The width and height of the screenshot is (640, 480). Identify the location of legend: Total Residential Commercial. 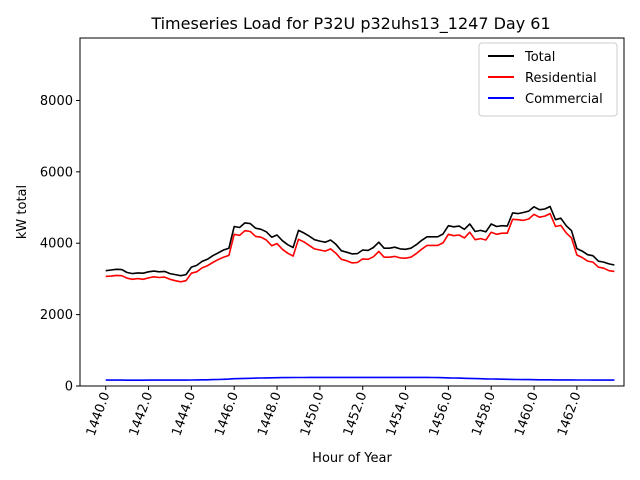
(548, 79).